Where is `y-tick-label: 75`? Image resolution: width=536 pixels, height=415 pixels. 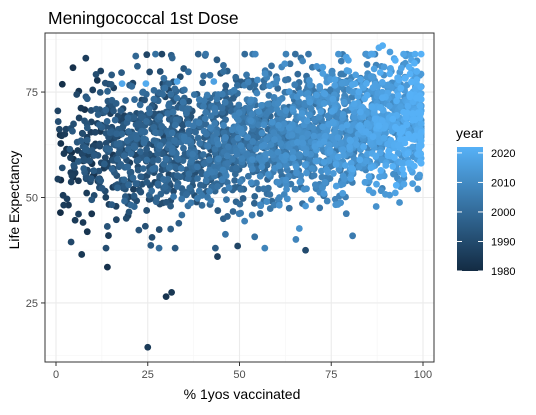 y-tick-label: 75 is located at coordinates (32, 93).